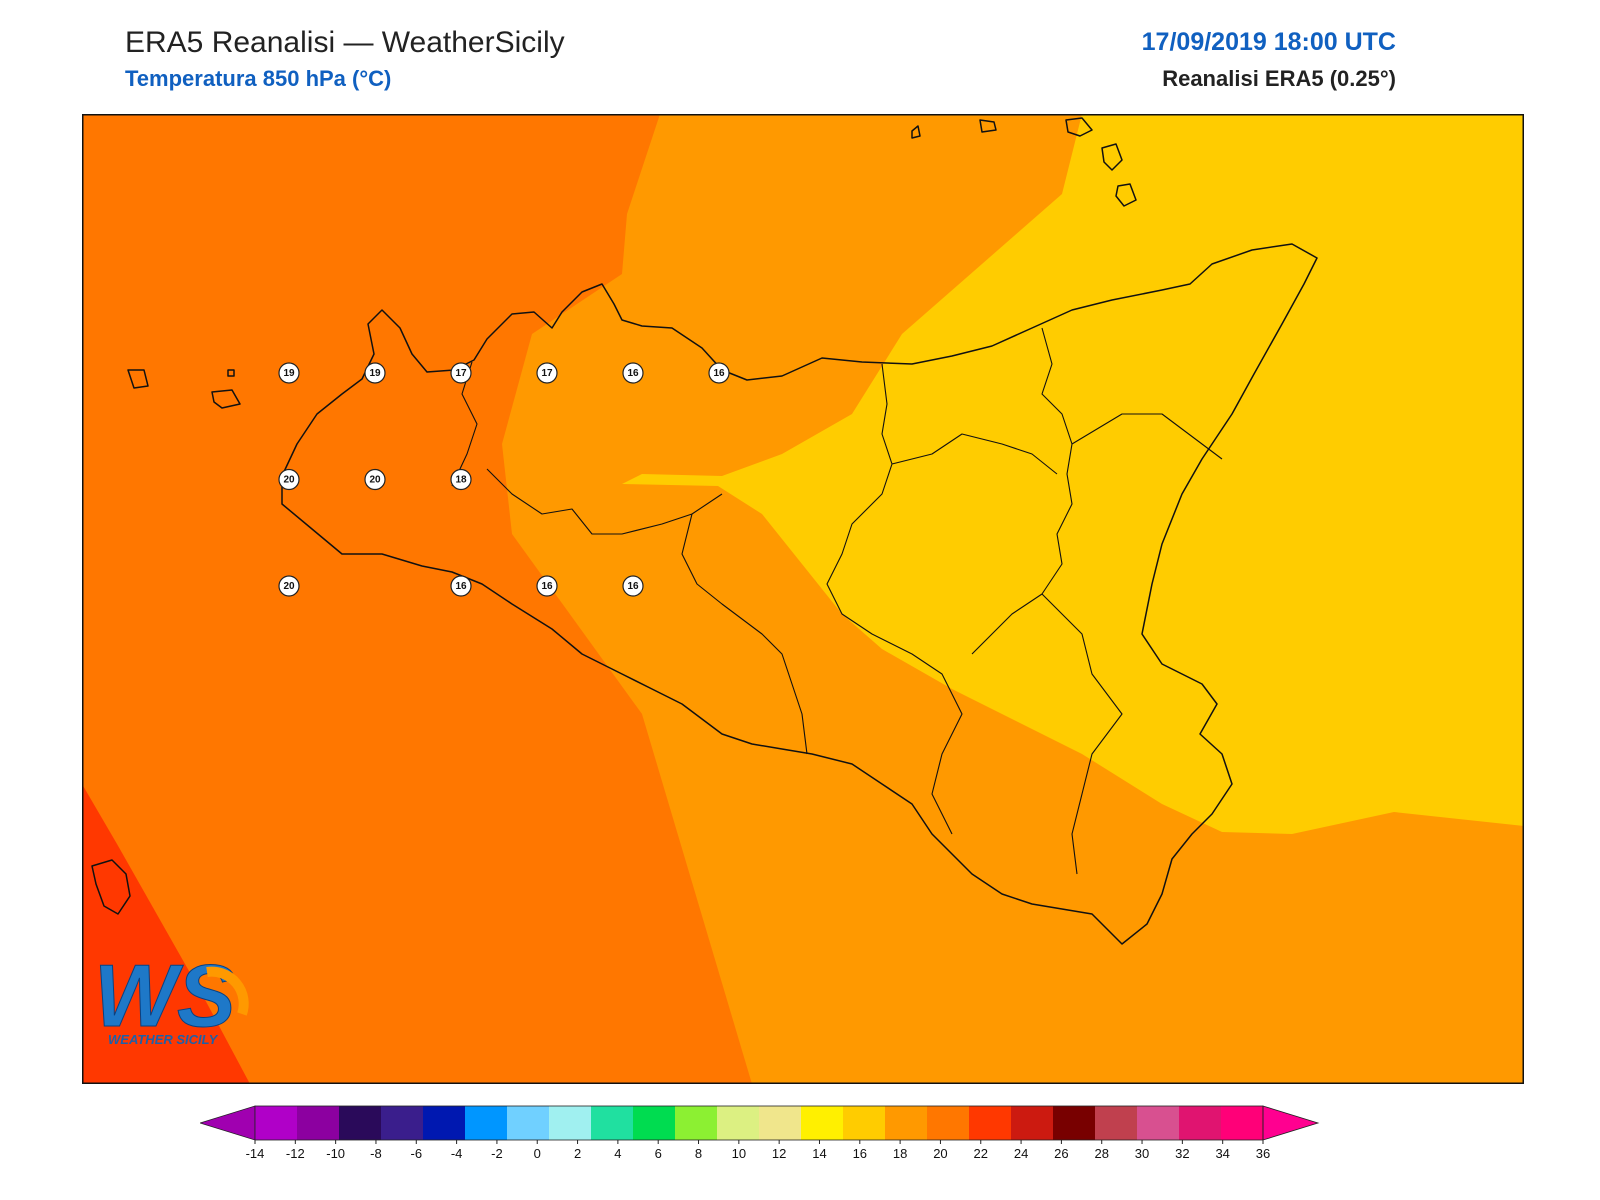  I want to click on logo-ws: WS, so click(165, 995).